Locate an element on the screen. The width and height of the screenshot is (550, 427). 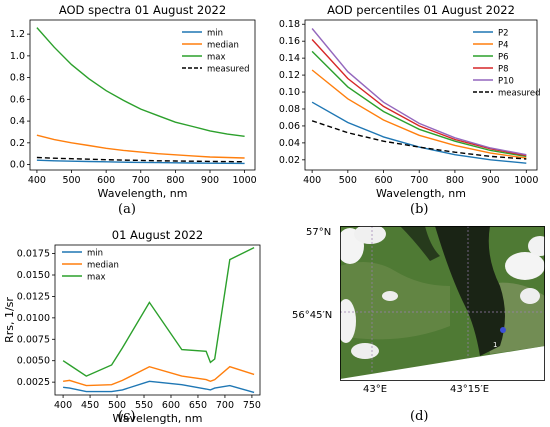
map-river-branch is located at coordinates (420, 243).